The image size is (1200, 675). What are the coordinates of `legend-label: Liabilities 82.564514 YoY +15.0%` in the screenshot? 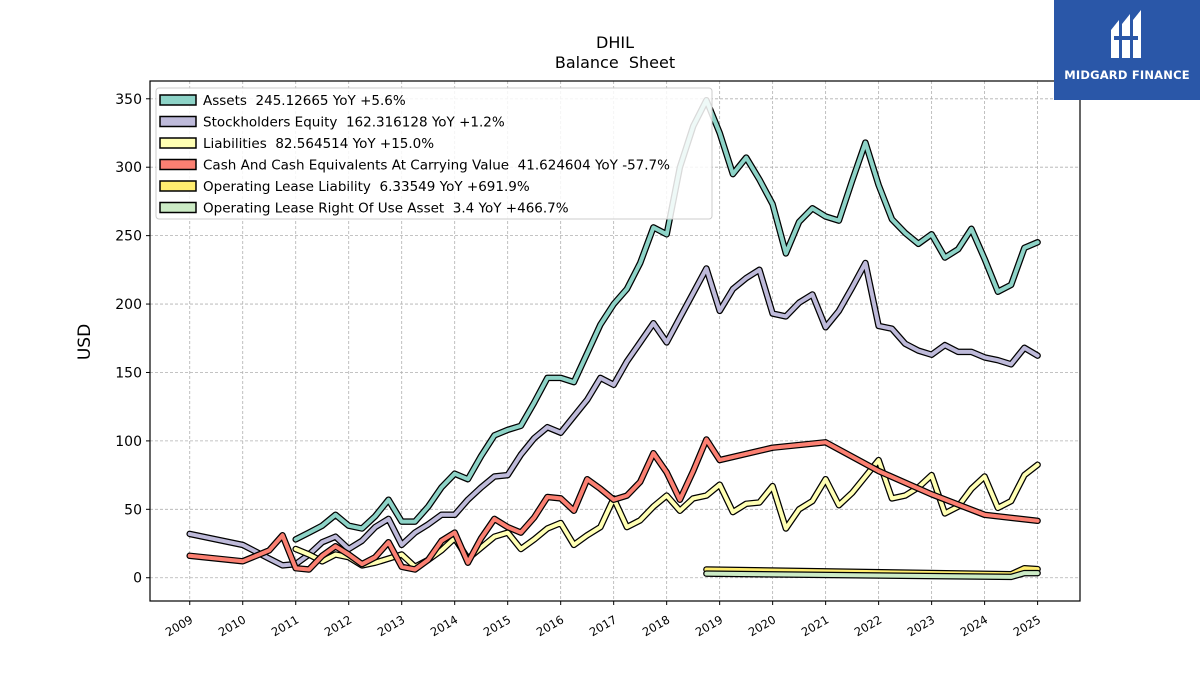 It's located at (318, 144).